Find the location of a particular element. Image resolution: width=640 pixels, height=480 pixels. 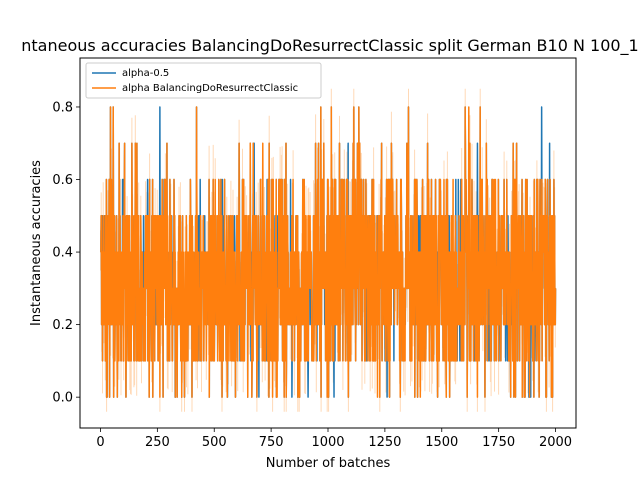

legend-label-alpha-0-5: alpha-0.5 is located at coordinates (145, 73).